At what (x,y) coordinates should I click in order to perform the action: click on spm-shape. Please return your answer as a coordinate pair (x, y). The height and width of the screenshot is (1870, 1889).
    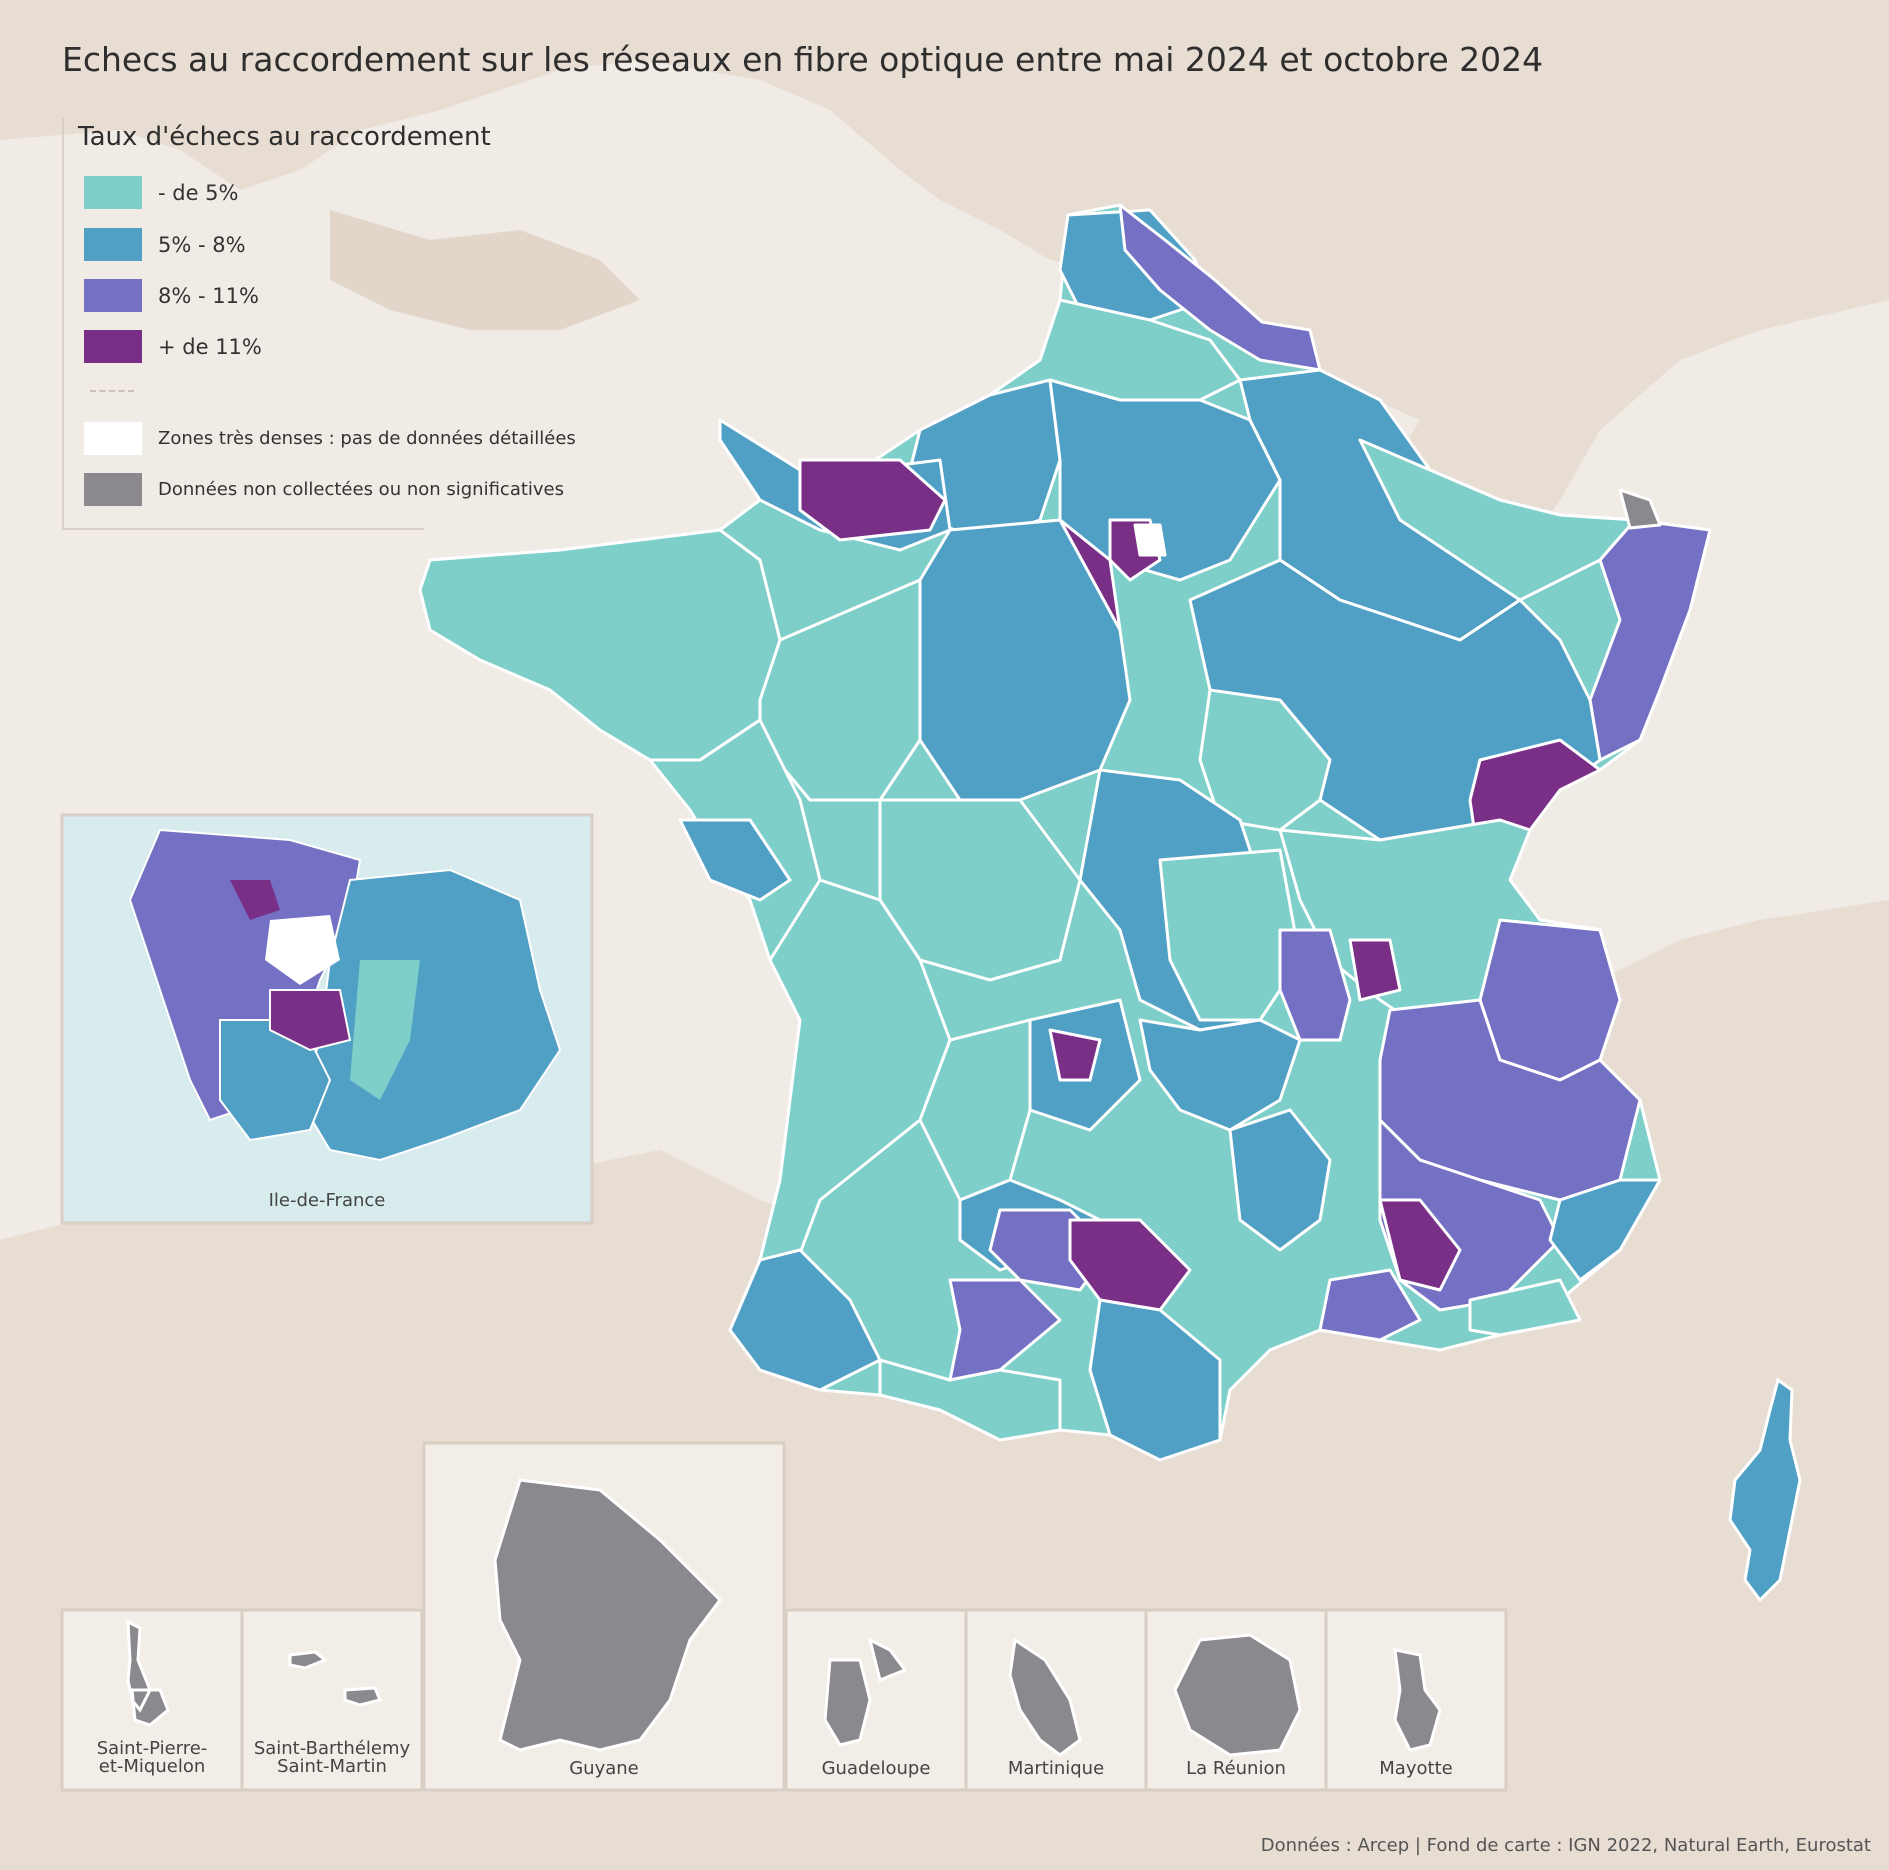
    Looking at the image, I should click on (148, 1673).